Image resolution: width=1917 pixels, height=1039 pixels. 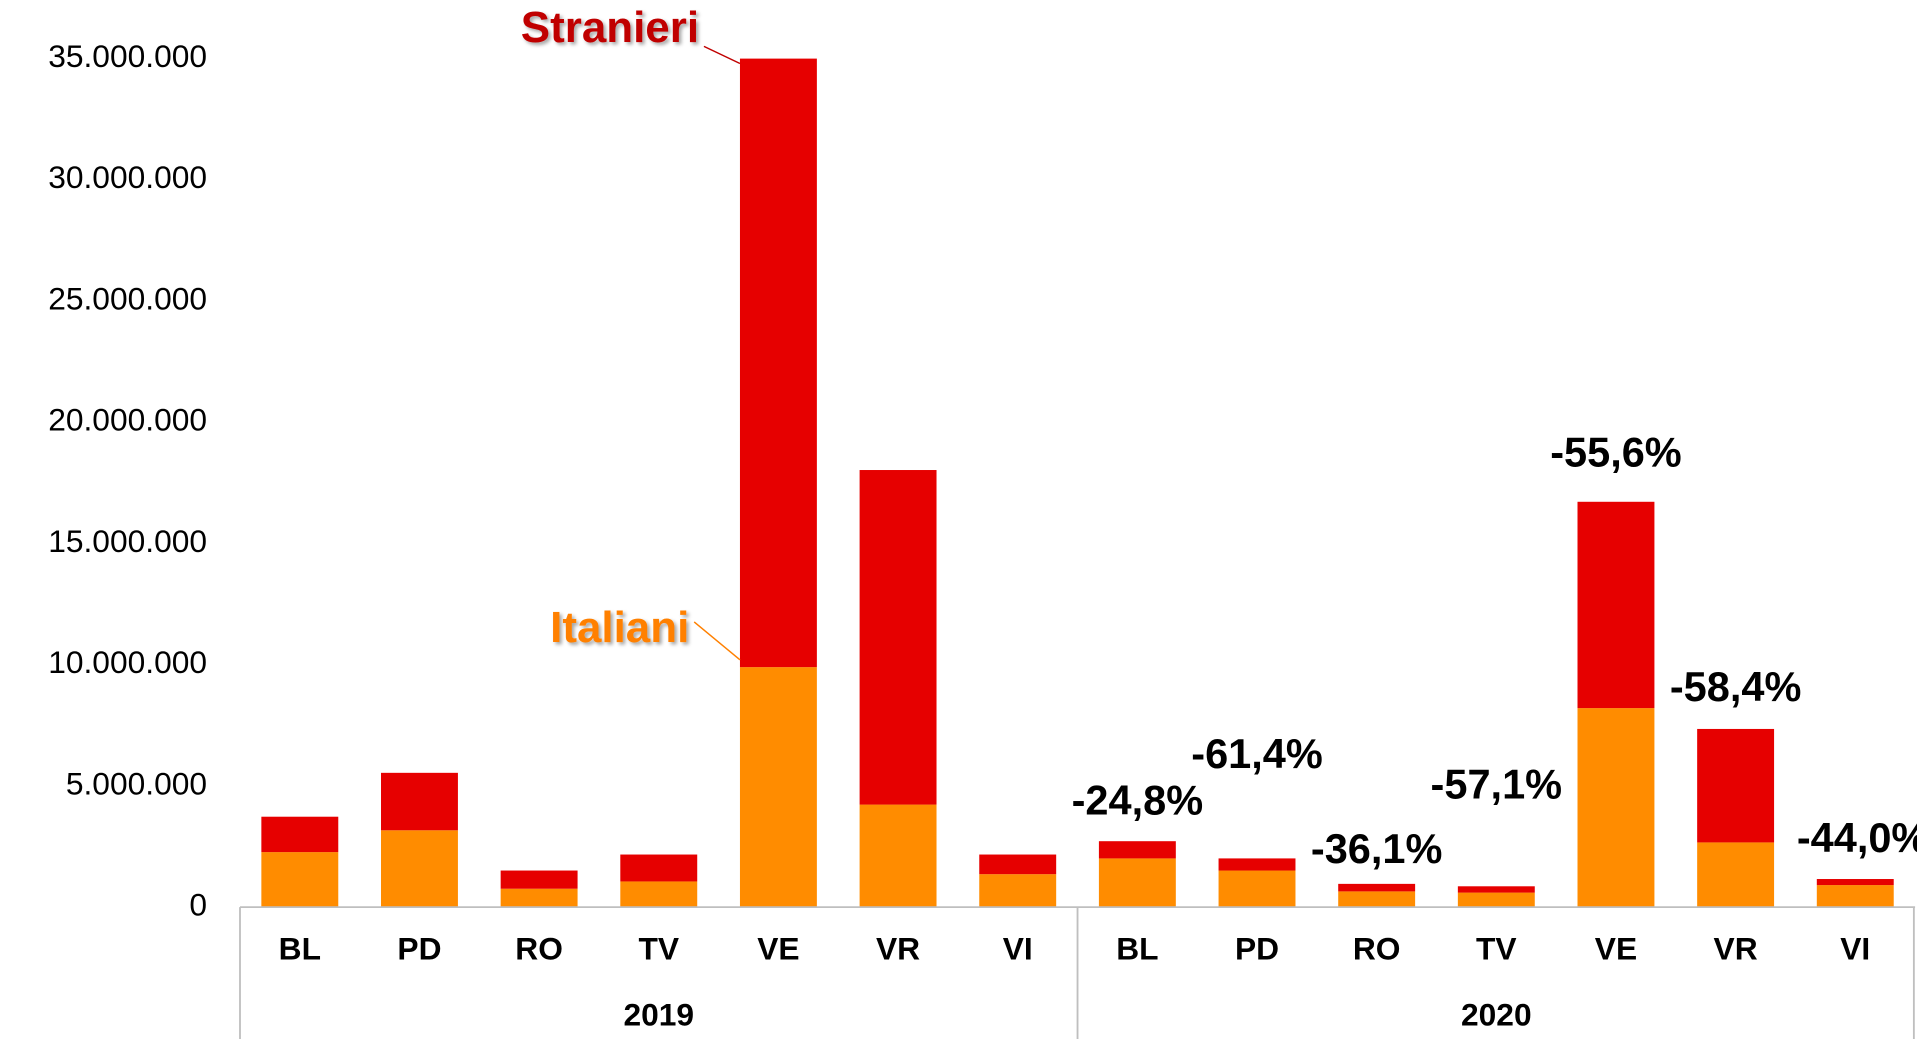 What do you see at coordinates (610, 27) in the screenshot?
I see `series-label: Stranieri` at bounding box center [610, 27].